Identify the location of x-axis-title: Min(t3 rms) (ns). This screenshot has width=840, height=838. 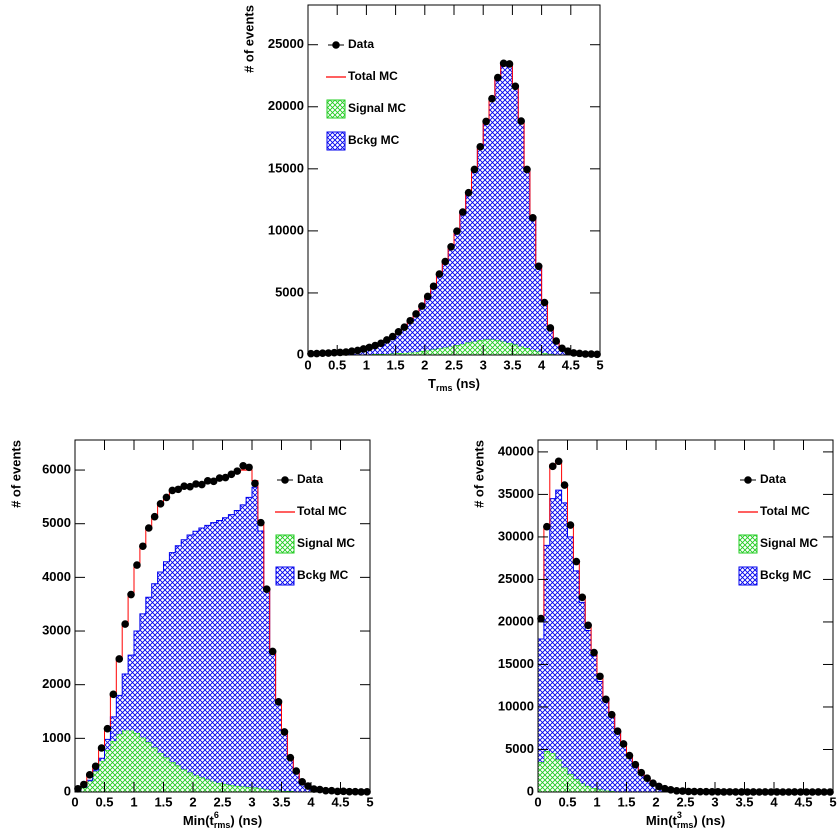
(685, 820).